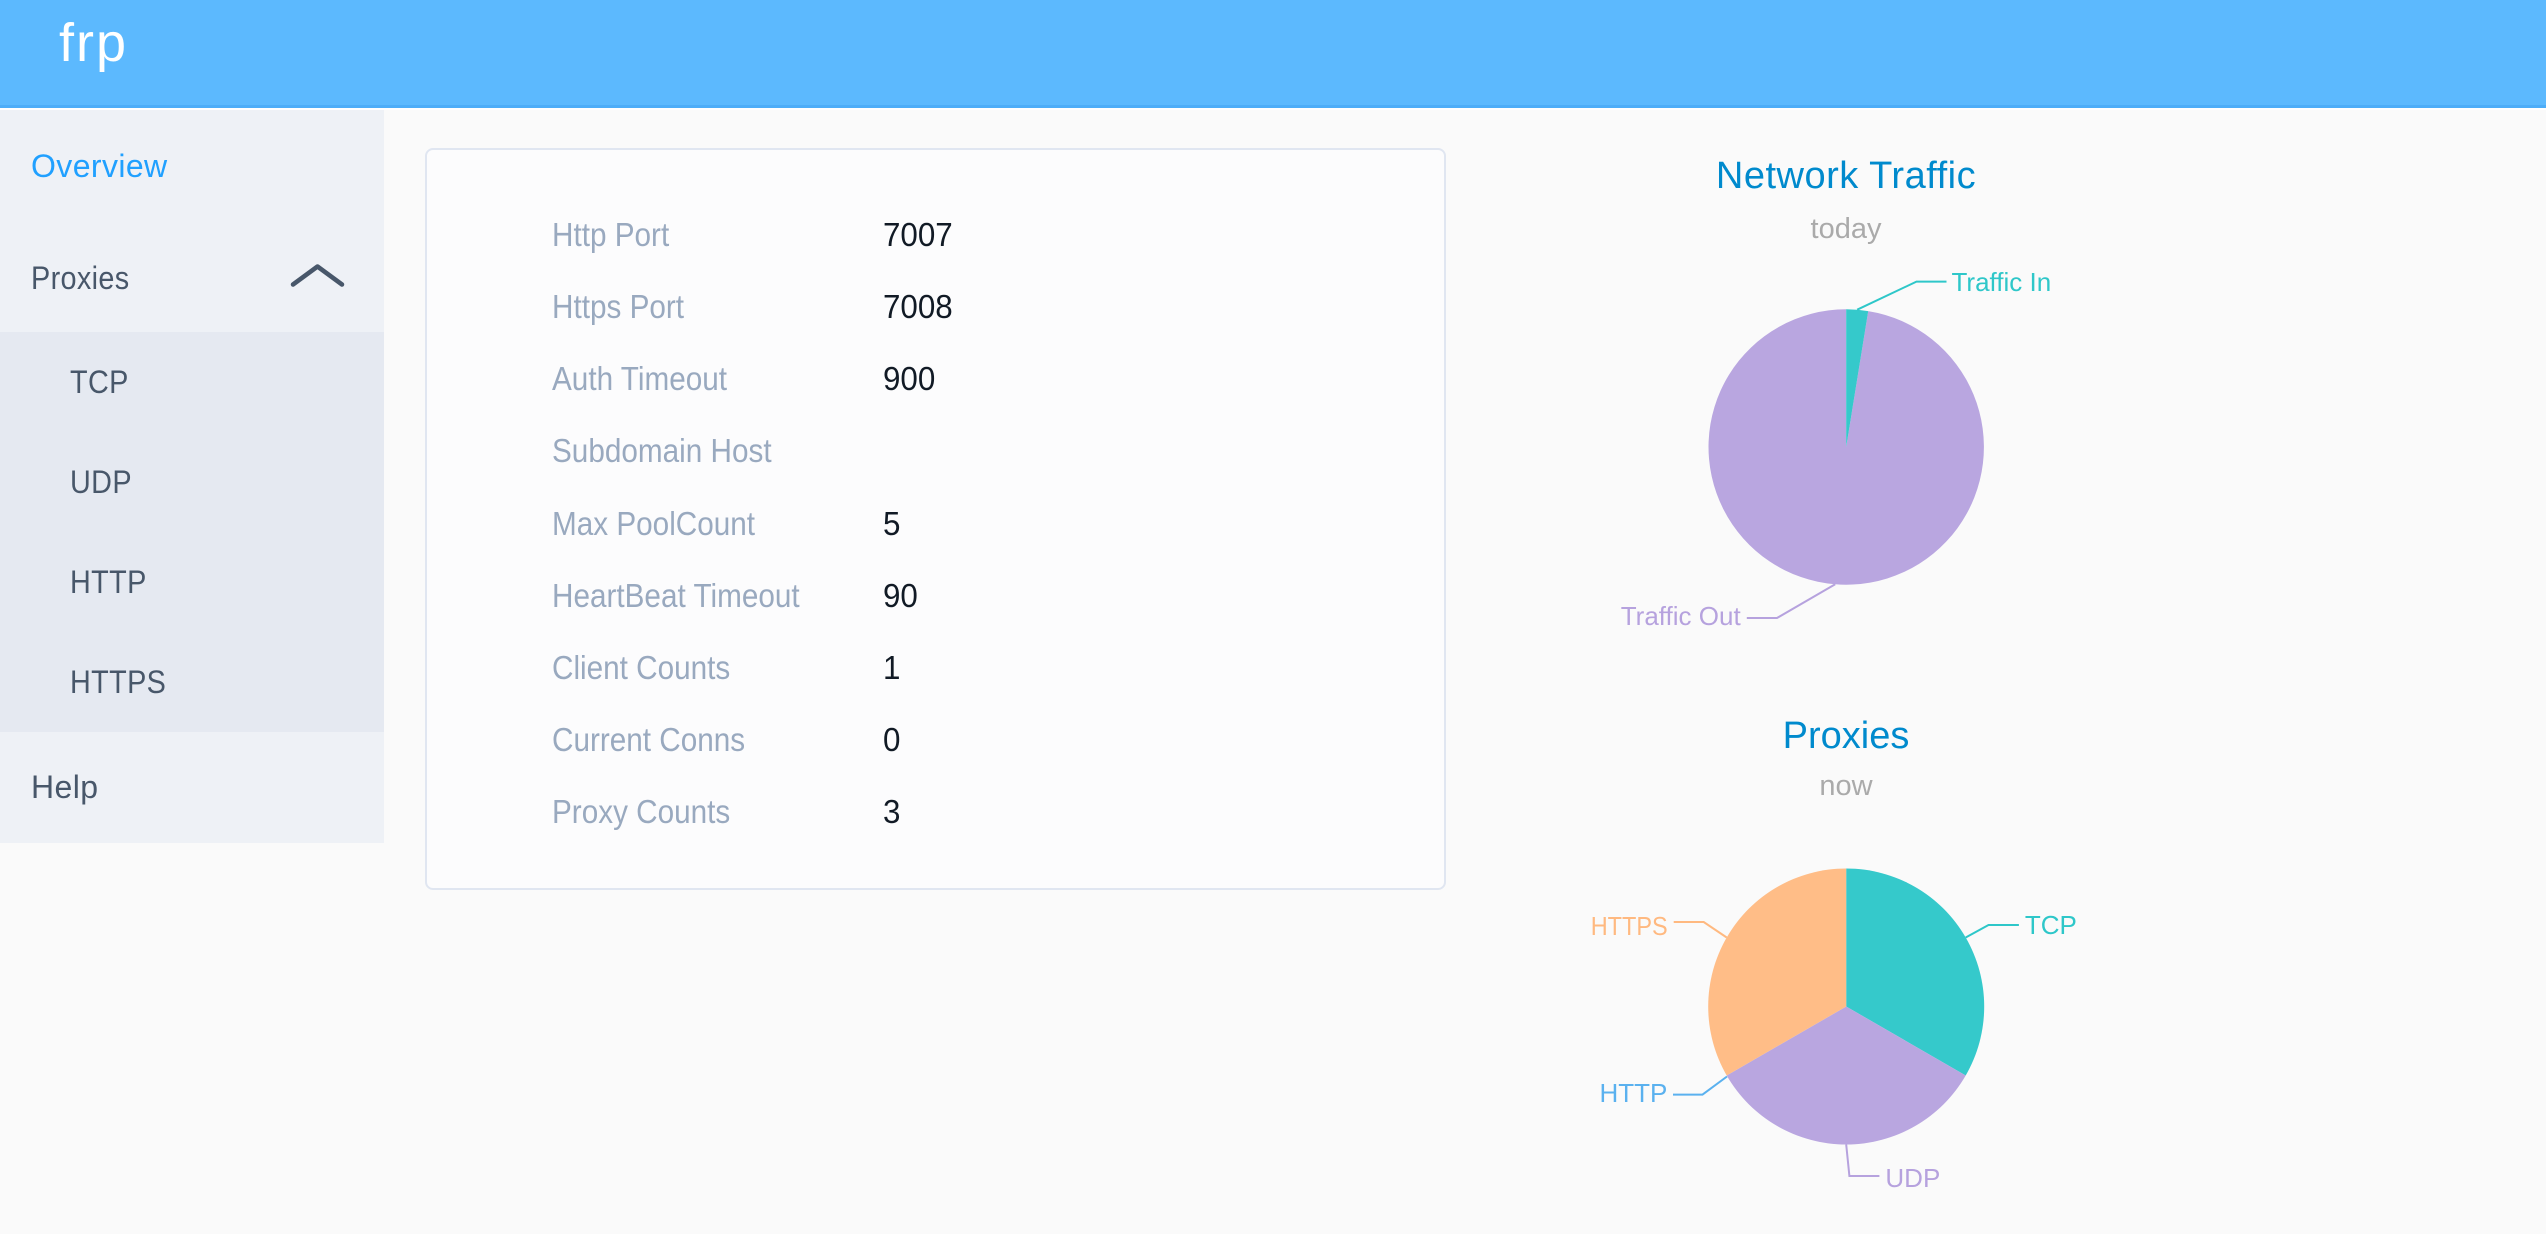 Image resolution: width=2546 pixels, height=1234 pixels. I want to click on svg-text: UDP, so click(1912, 1178).